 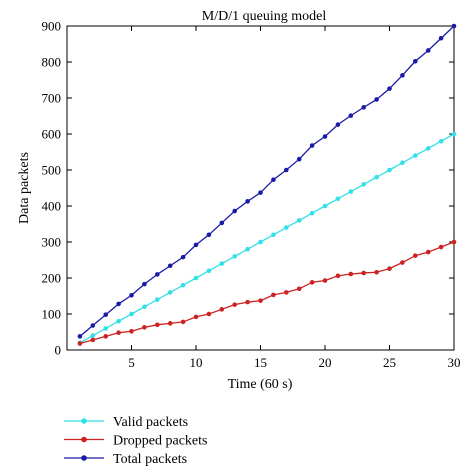 What do you see at coordinates (125, 459) in the screenshot?
I see `legend-item: Total packets` at bounding box center [125, 459].